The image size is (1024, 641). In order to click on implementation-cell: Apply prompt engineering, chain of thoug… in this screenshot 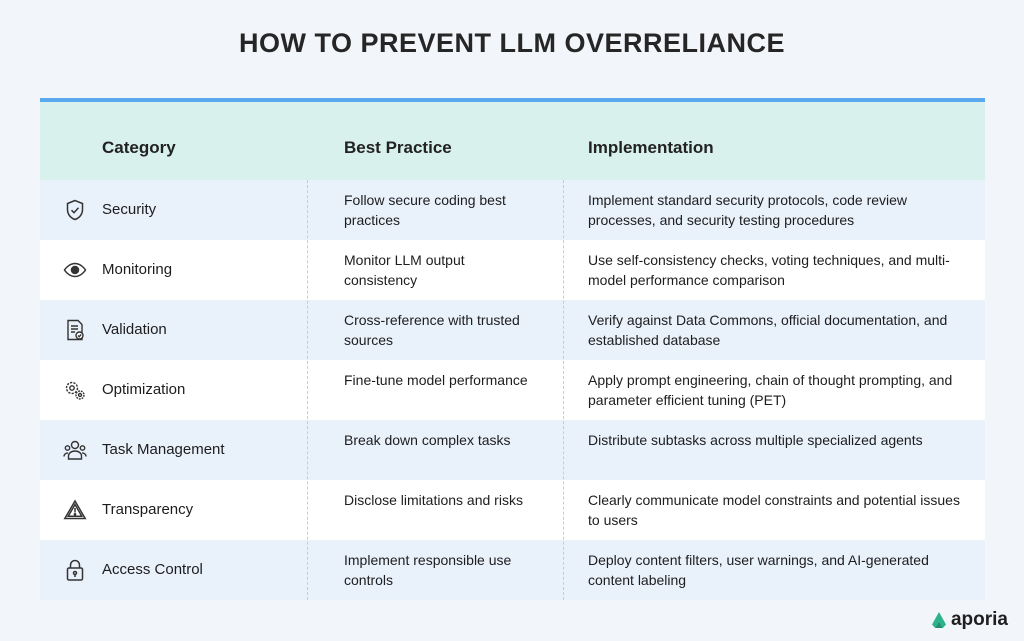, I will do `click(770, 390)`.